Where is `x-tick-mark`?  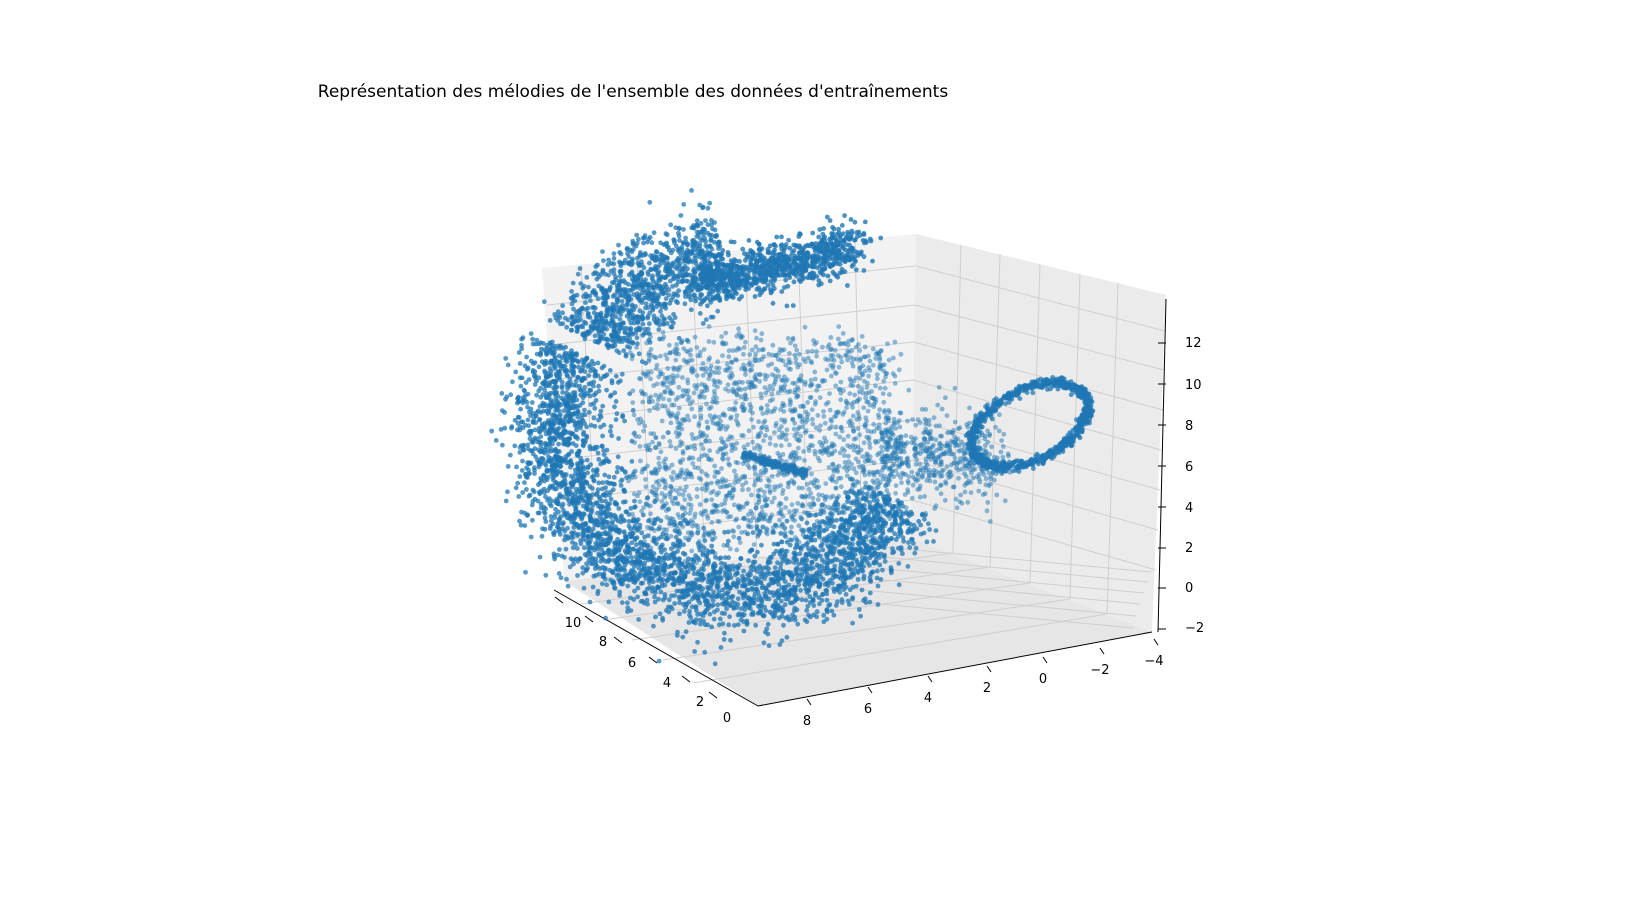
x-tick-mark is located at coordinates (686, 679).